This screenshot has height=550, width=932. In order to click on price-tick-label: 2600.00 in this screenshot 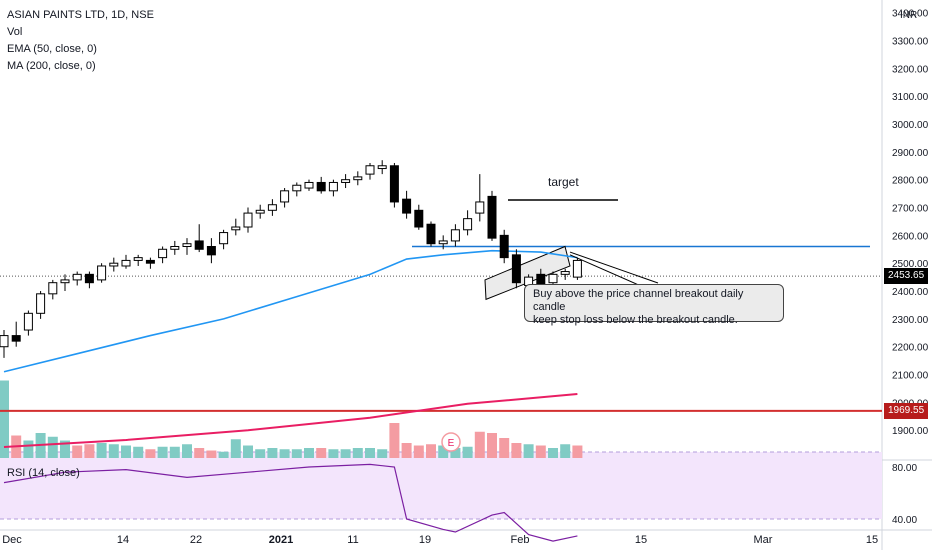, I will do `click(910, 236)`.